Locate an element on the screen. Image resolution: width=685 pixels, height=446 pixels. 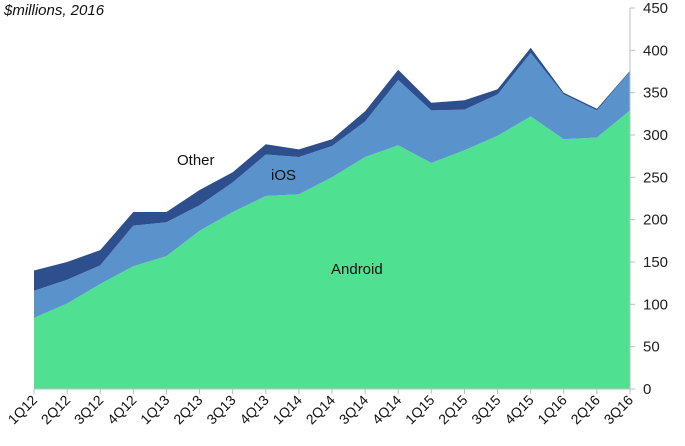
y-tick-label: 150 is located at coordinates (655, 262).